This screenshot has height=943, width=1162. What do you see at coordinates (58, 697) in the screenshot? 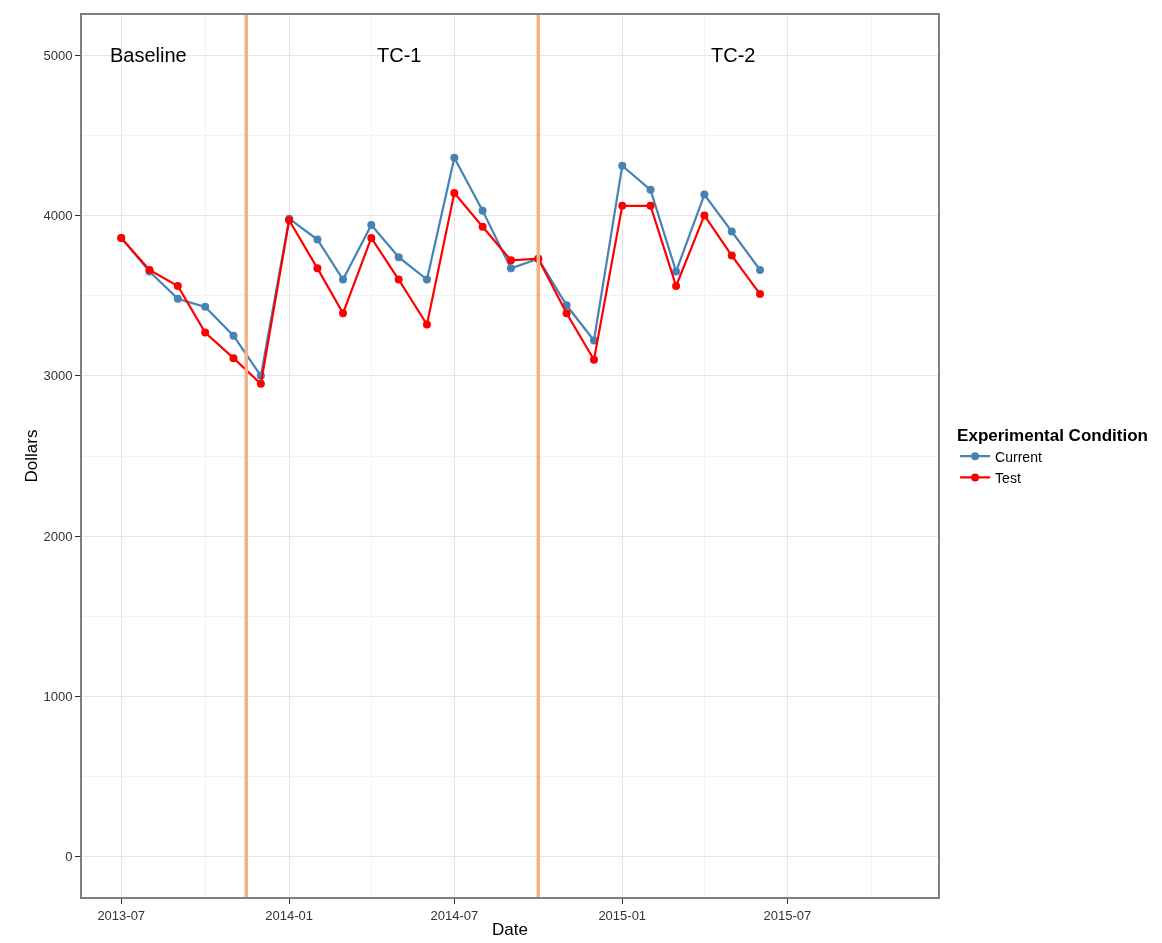
I see `y-tick-label: 1000` at bounding box center [58, 697].